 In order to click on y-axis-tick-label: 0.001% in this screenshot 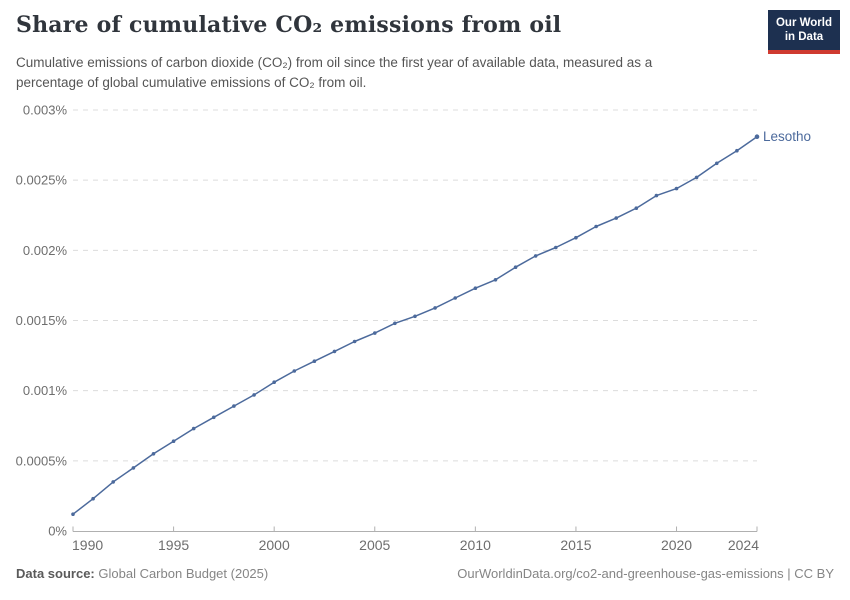, I will do `click(45, 390)`.